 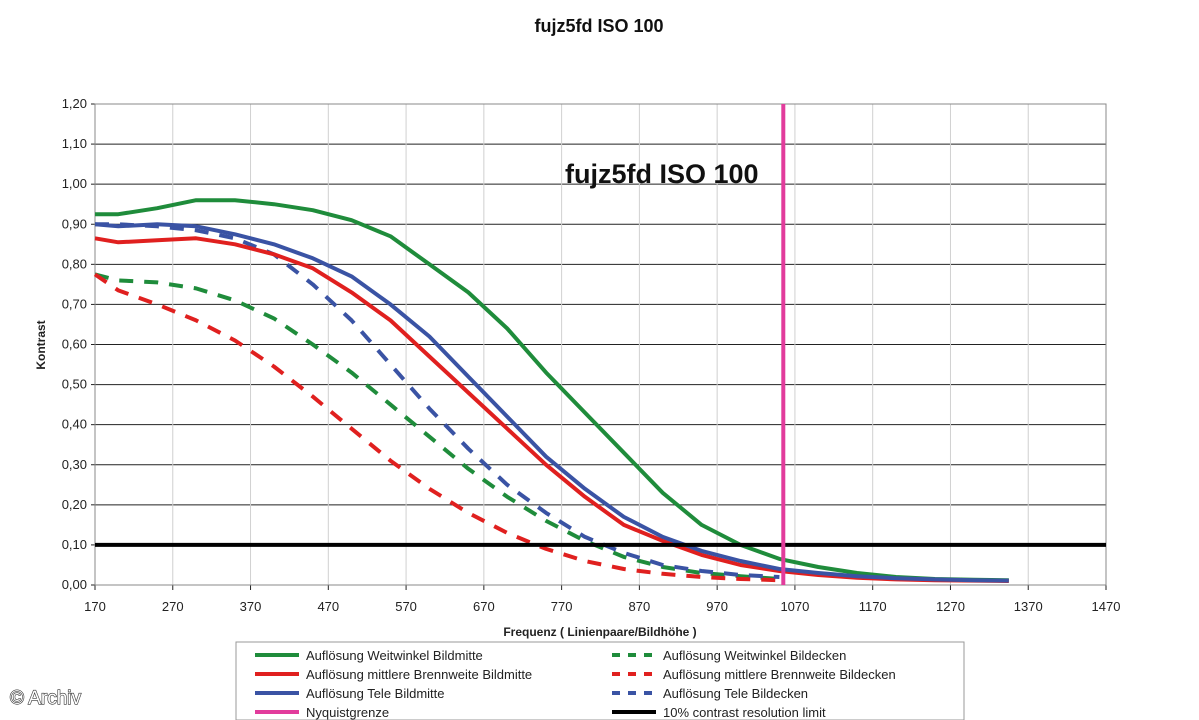 I want to click on legend-label: Auflösung Tele Bildecken, so click(x=735, y=693).